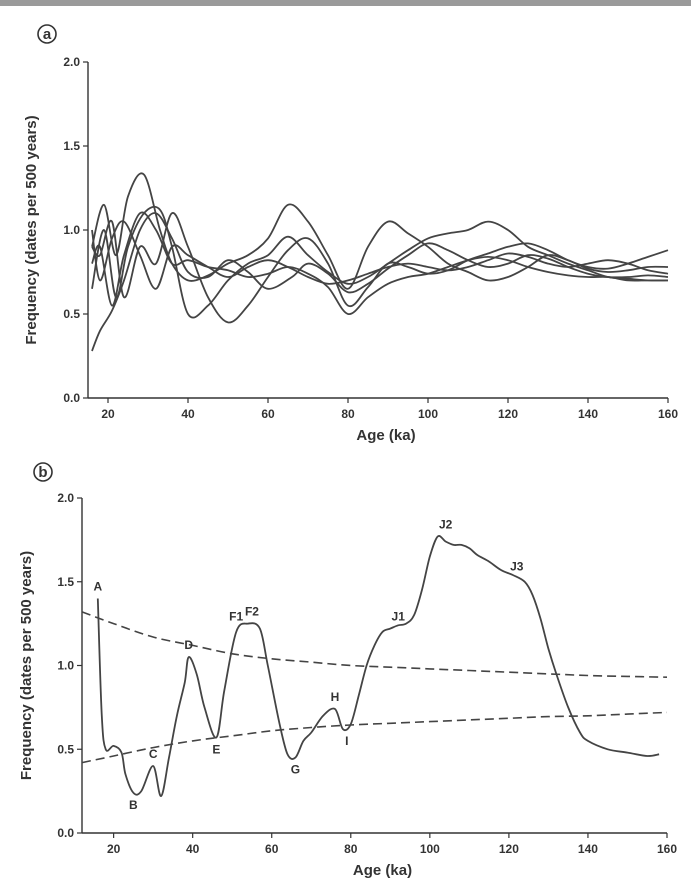 Image resolution: width=691 pixels, height=892 pixels. What do you see at coordinates (446, 525) in the screenshot?
I see `peak-label-J2: J2` at bounding box center [446, 525].